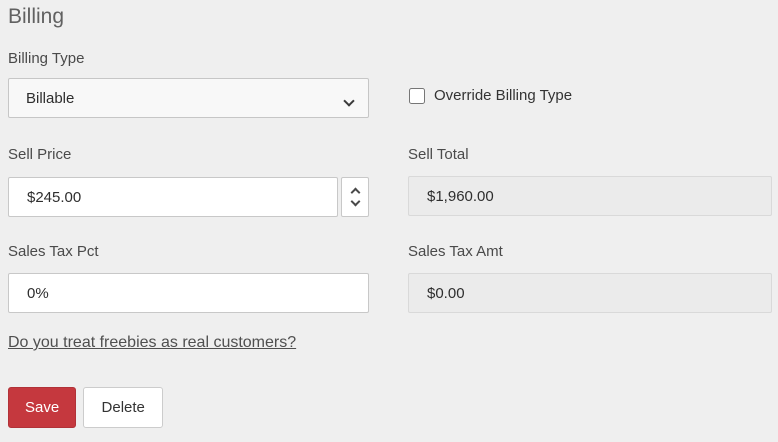 This screenshot has width=778, height=442. What do you see at coordinates (46, 58) in the screenshot?
I see `billing-type-label: Billing Type` at bounding box center [46, 58].